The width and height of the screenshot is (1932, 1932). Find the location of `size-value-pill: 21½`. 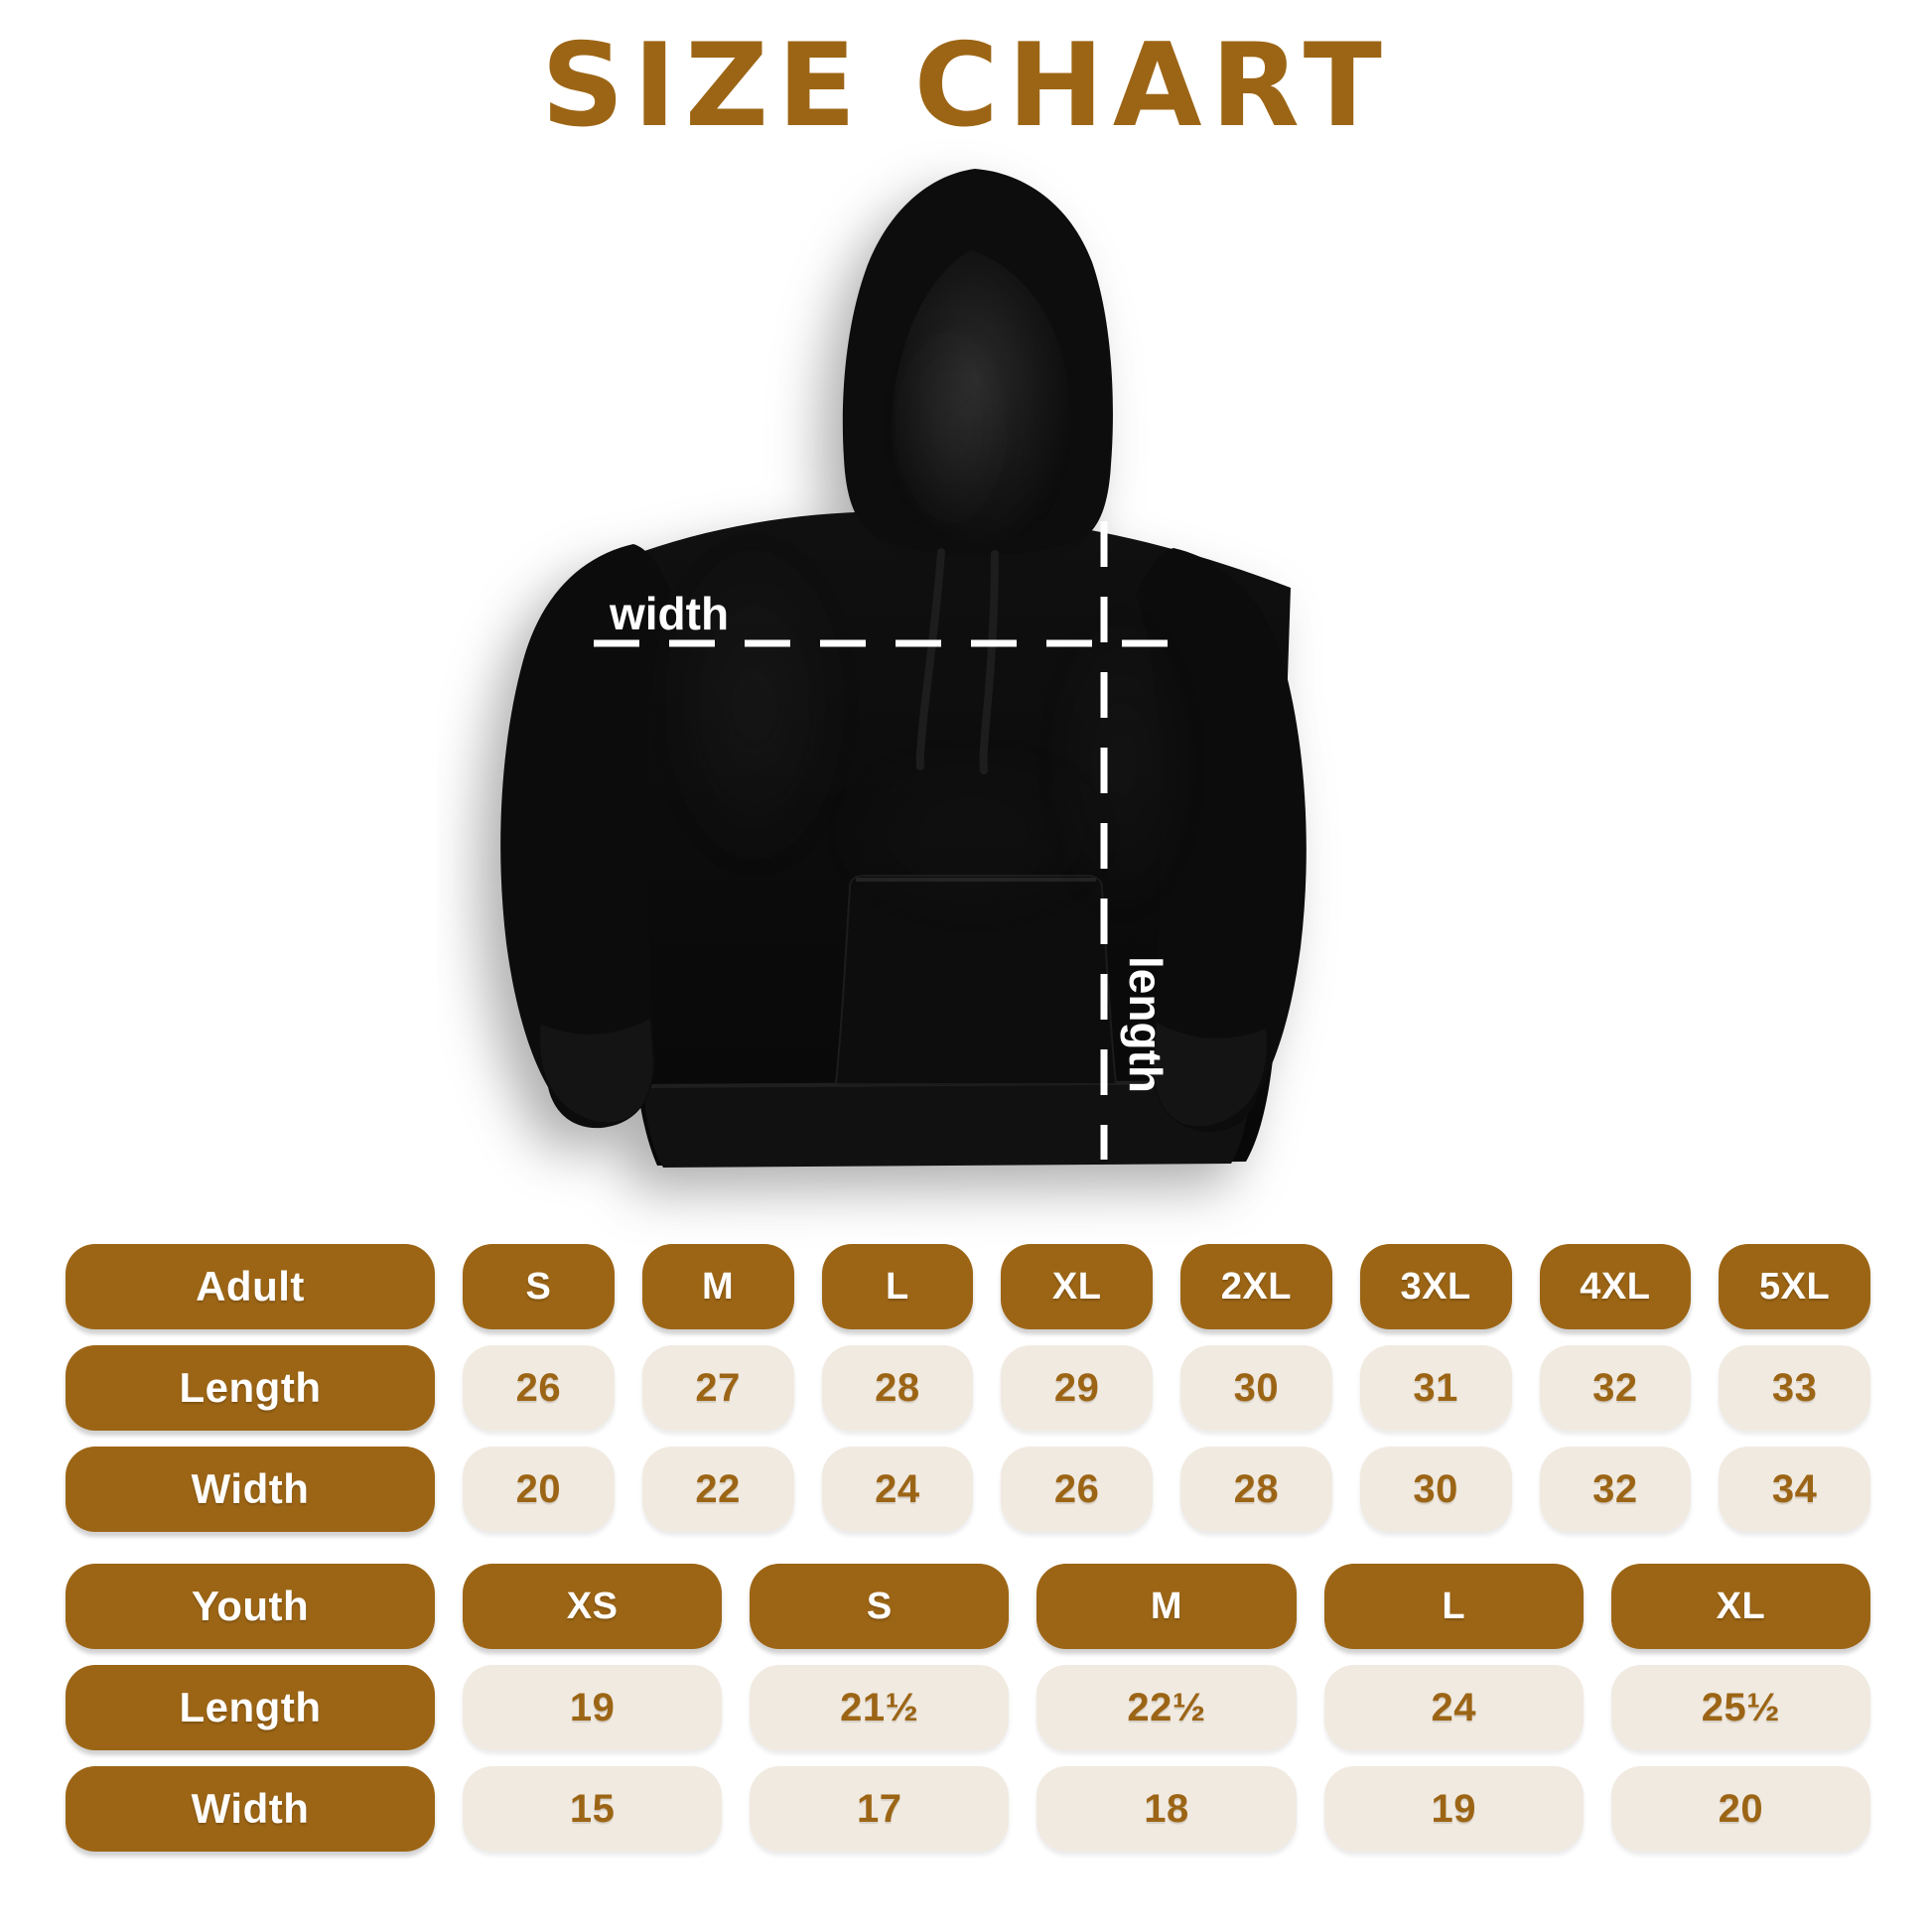

size-value-pill: 21½ is located at coordinates (880, 1708).